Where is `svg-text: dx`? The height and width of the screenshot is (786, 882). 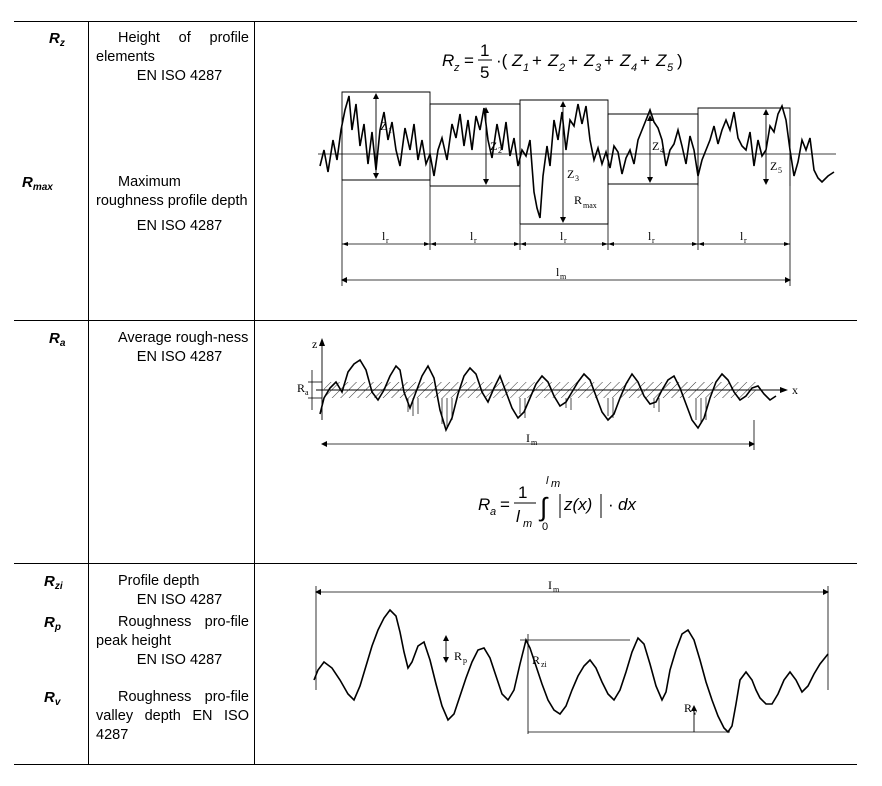
svg-text: dx is located at coordinates (627, 504).